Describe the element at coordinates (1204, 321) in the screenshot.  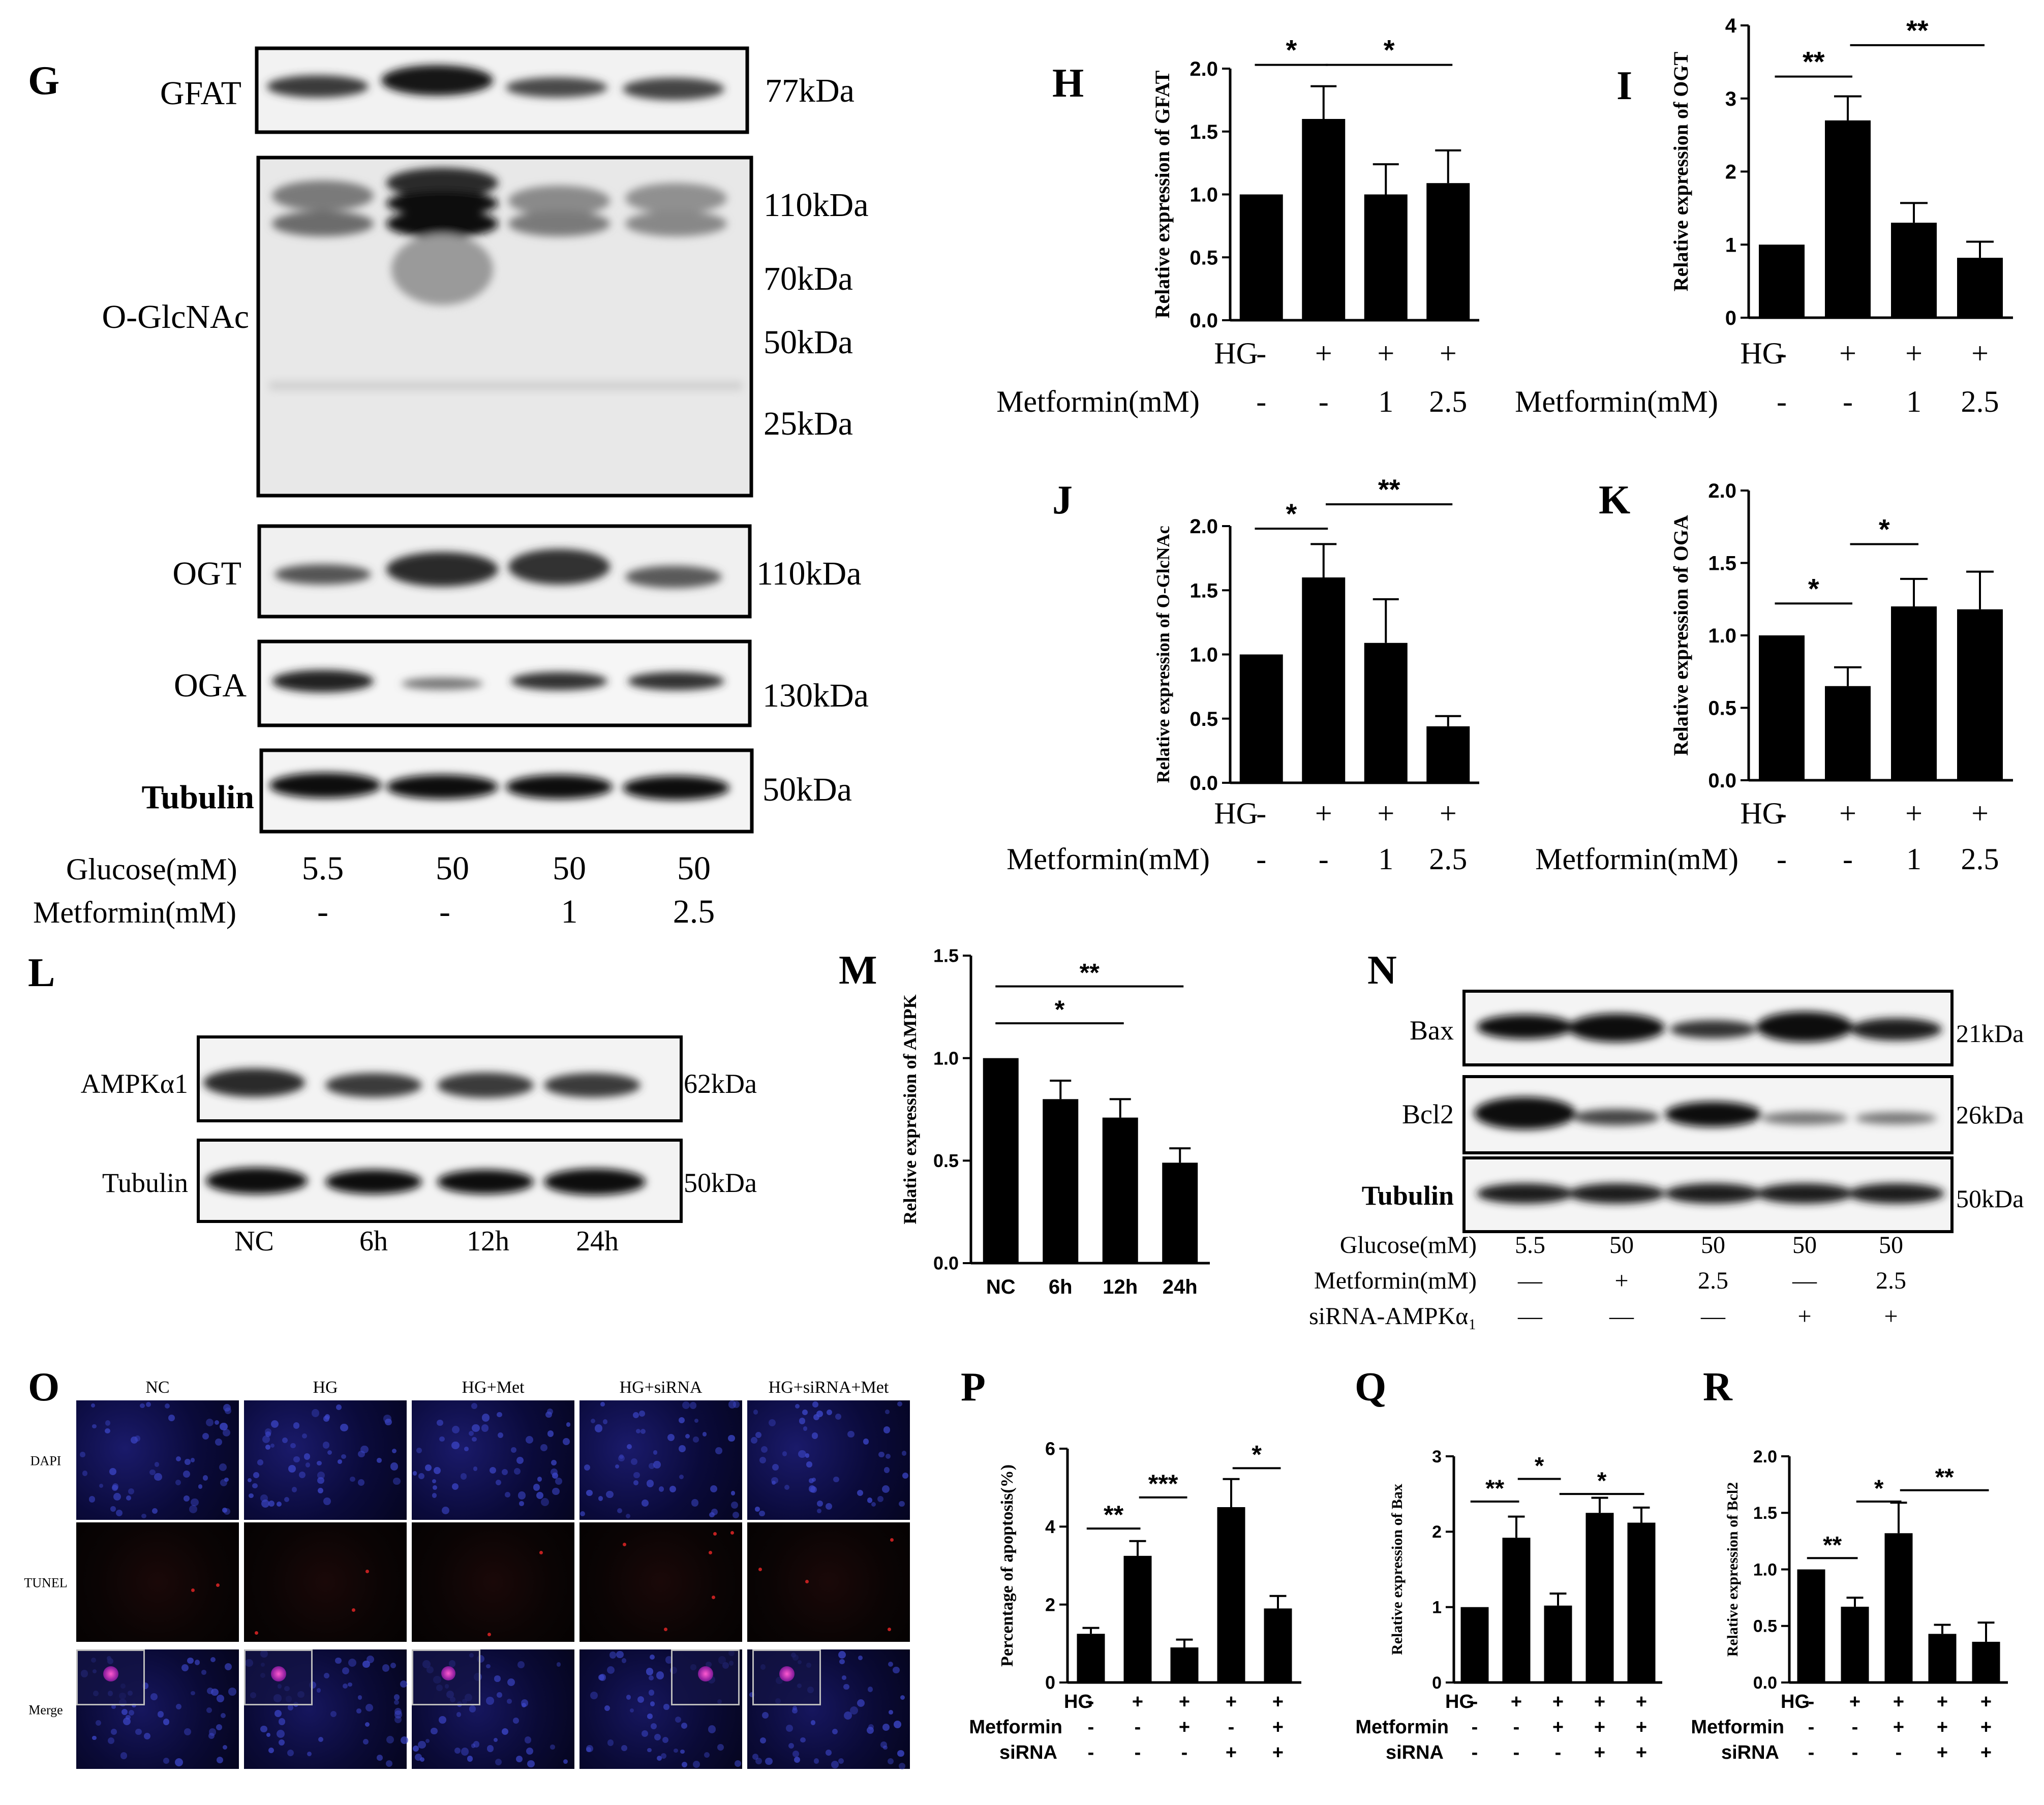
I see `y-tick-label-H: 0.0` at that location.